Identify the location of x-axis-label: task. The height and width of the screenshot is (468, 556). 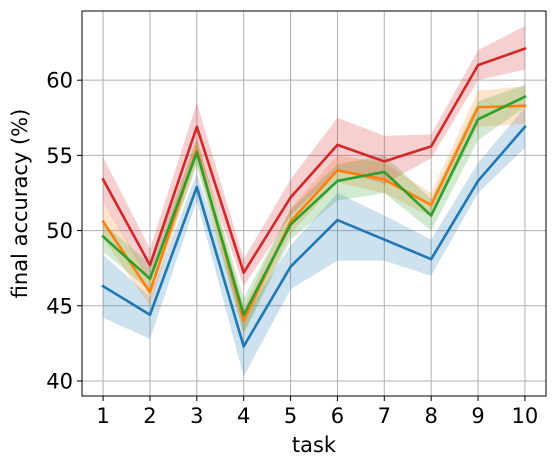
(314, 445).